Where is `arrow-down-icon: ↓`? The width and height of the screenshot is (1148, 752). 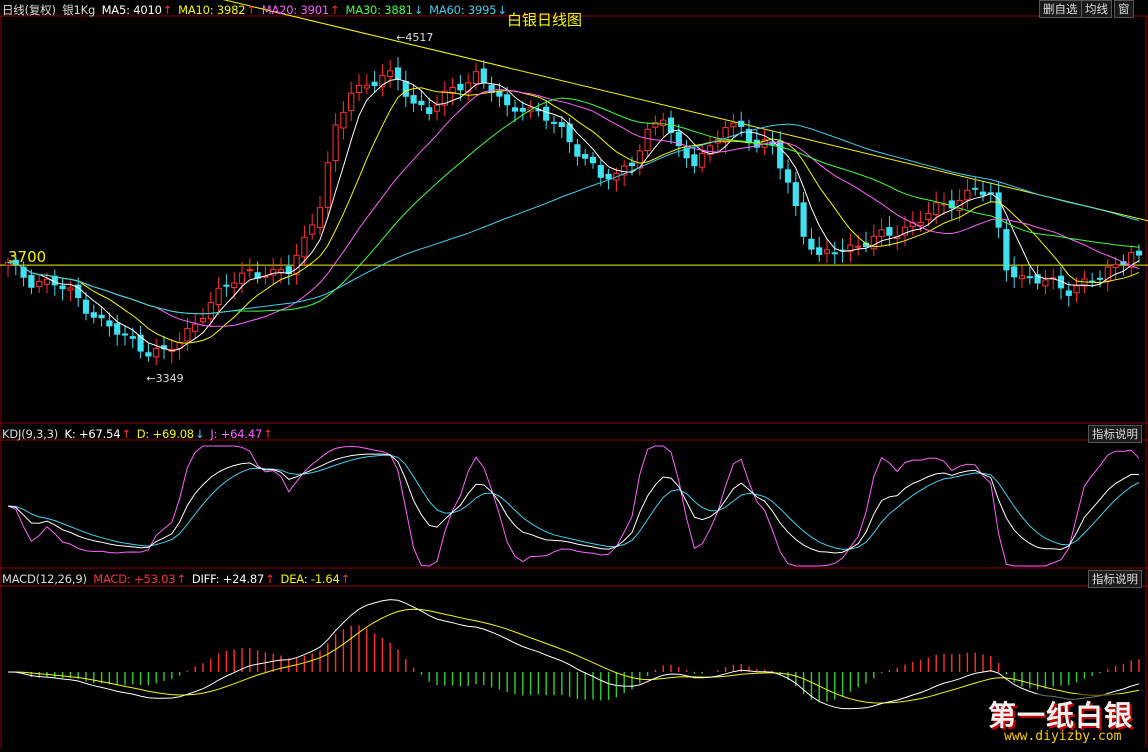
arrow-down-icon: ↓ is located at coordinates (199, 434).